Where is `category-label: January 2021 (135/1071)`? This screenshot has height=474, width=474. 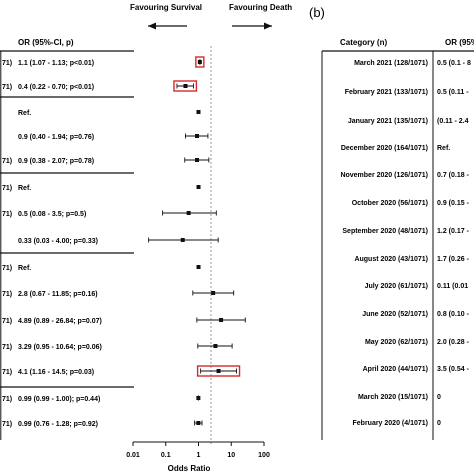 category-label: January 2021 (135/1071) is located at coordinates (388, 121).